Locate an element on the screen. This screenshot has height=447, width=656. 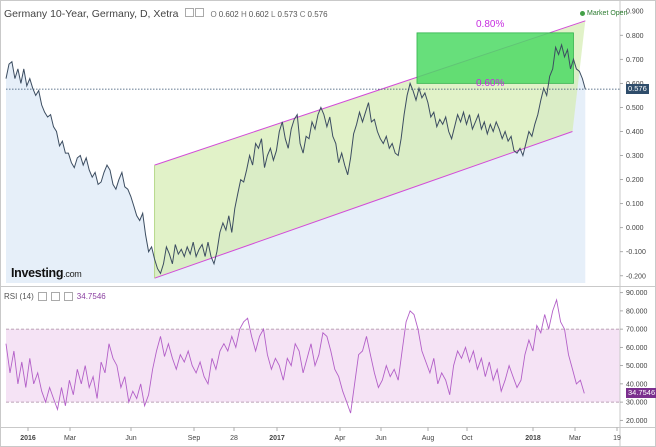
settings-icon is located at coordinates (199, 12).